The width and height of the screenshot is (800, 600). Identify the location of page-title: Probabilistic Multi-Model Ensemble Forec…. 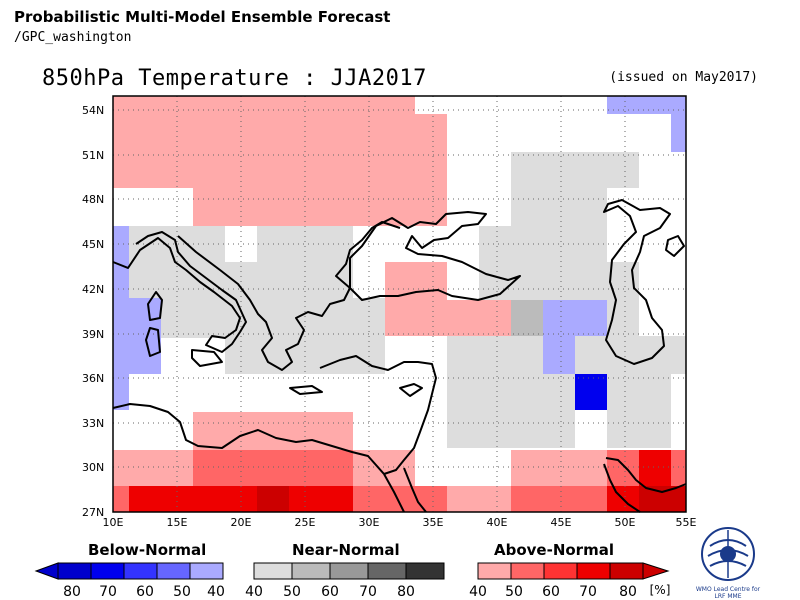
(202, 17).